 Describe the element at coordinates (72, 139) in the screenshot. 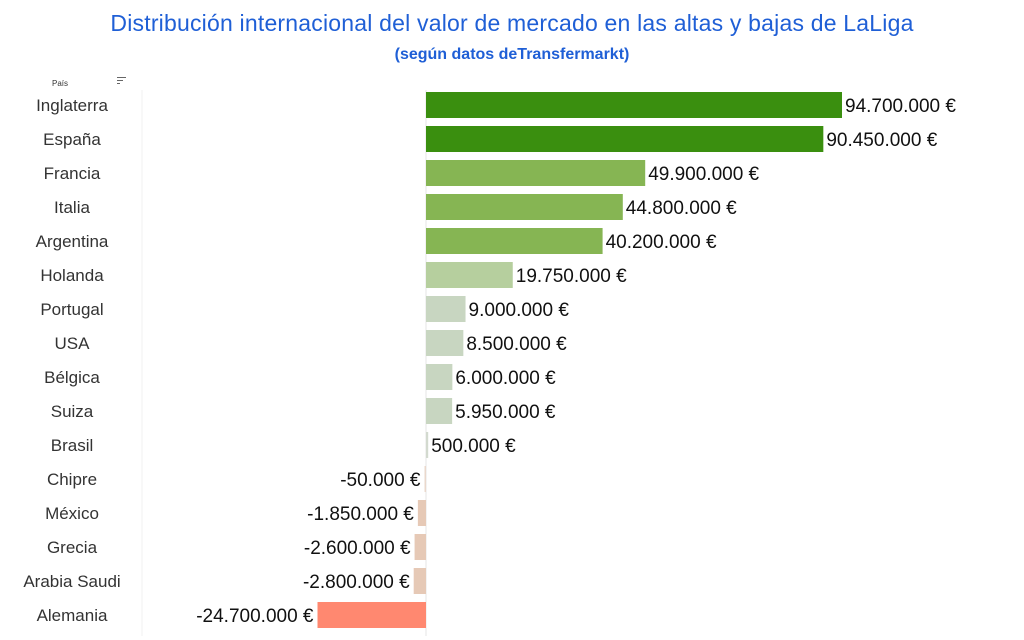

I see `category-label: España` at that location.